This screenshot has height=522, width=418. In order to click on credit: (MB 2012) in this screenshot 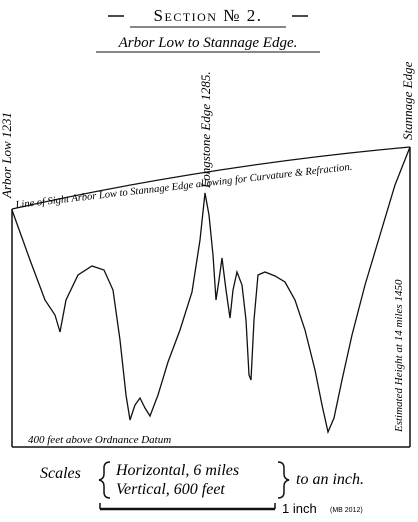, I will do `click(346, 510)`.